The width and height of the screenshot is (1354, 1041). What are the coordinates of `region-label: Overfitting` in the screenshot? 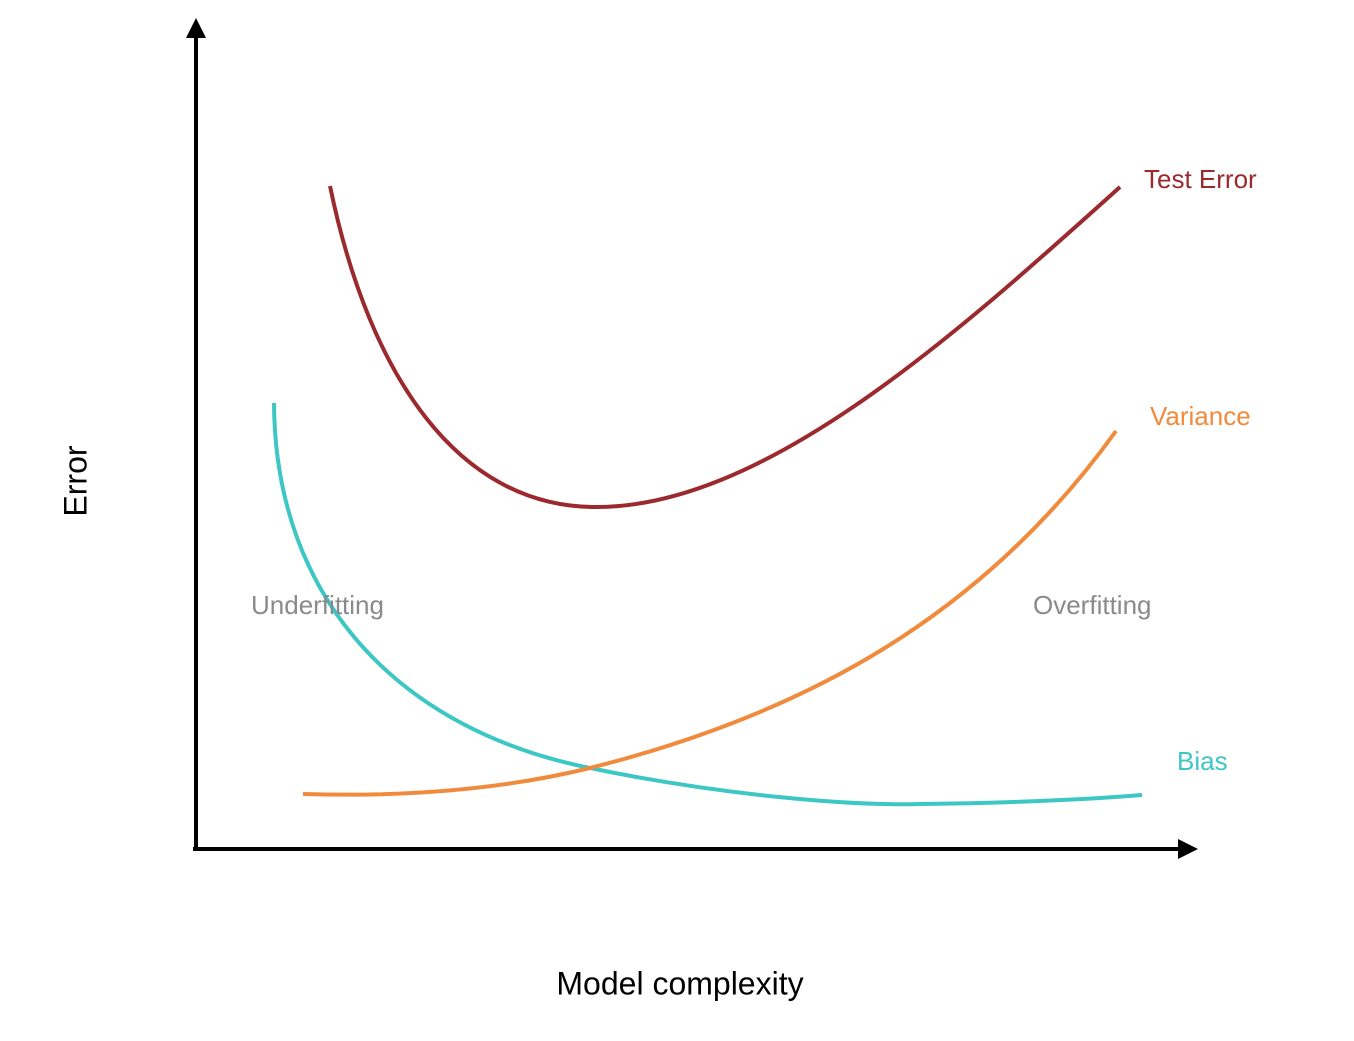 It's located at (1092, 605).